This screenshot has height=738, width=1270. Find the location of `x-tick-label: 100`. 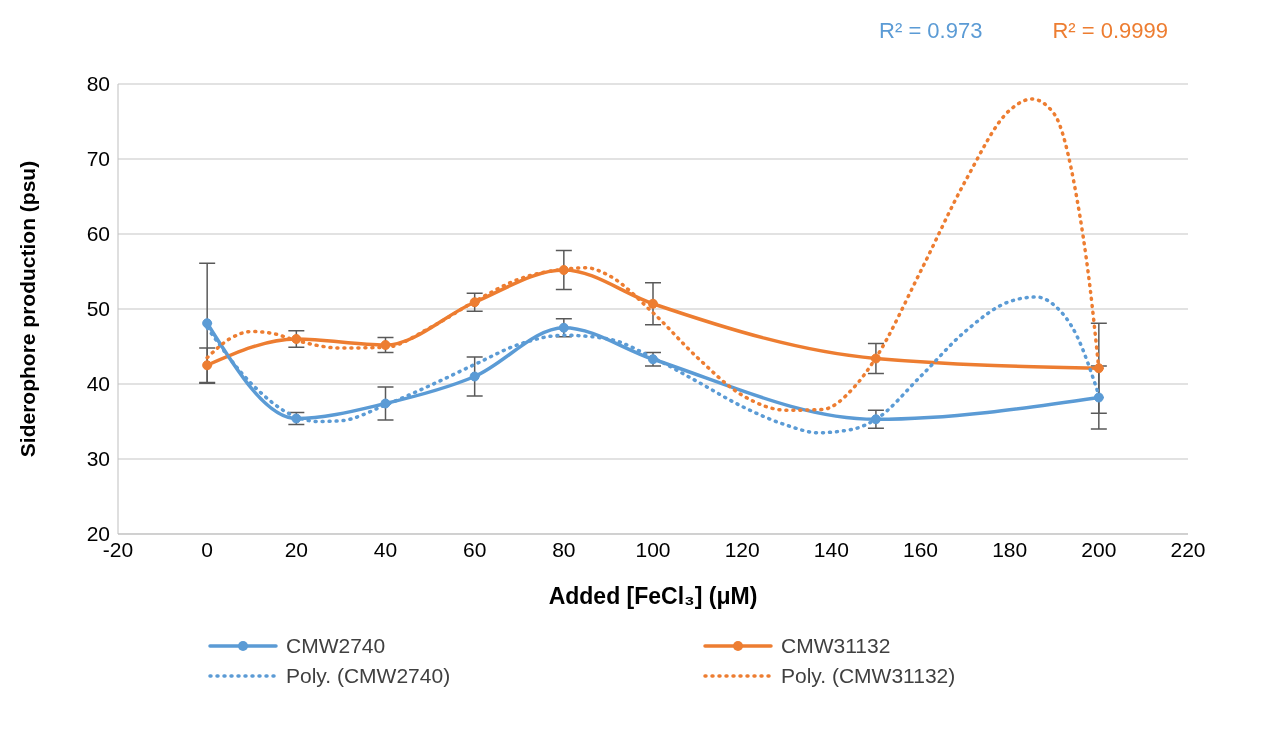

x-tick-label: 100 is located at coordinates (653, 549).